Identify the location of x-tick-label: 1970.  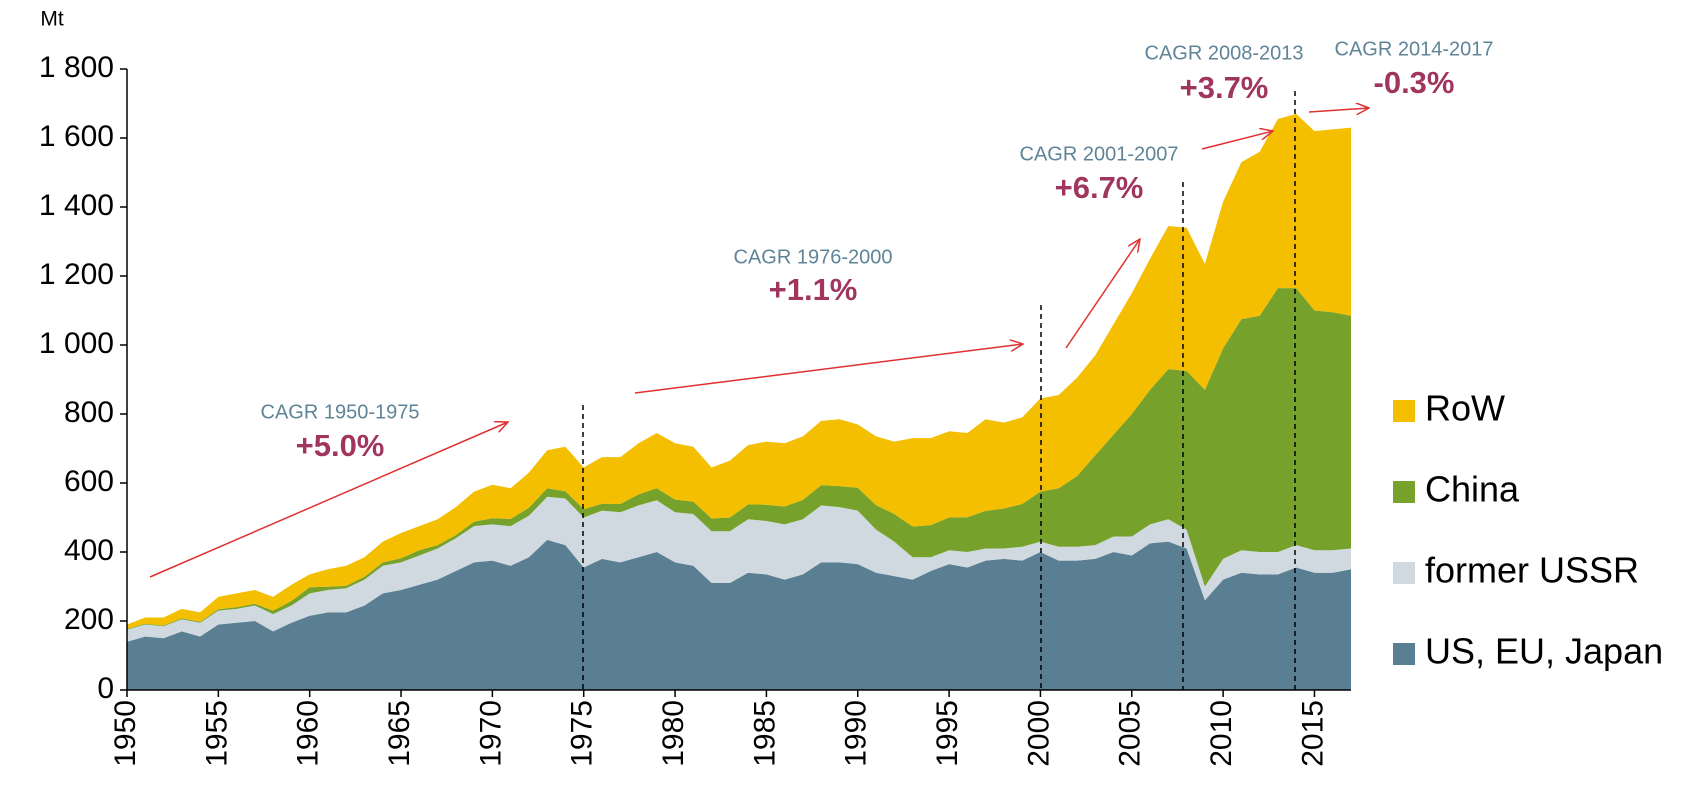
(490, 733).